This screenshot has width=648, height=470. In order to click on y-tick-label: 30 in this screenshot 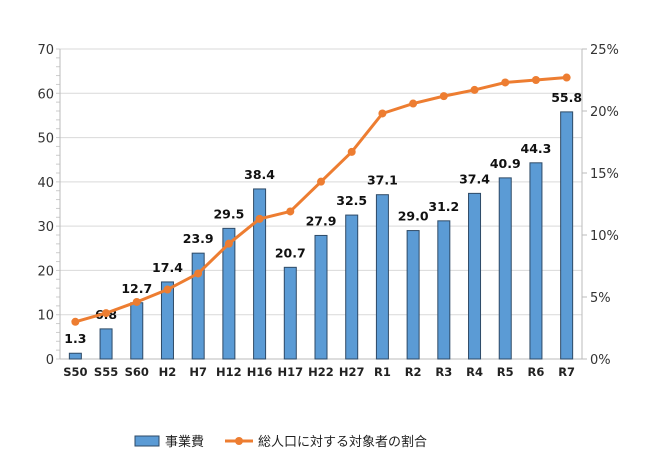, I will do `click(45, 227)`.